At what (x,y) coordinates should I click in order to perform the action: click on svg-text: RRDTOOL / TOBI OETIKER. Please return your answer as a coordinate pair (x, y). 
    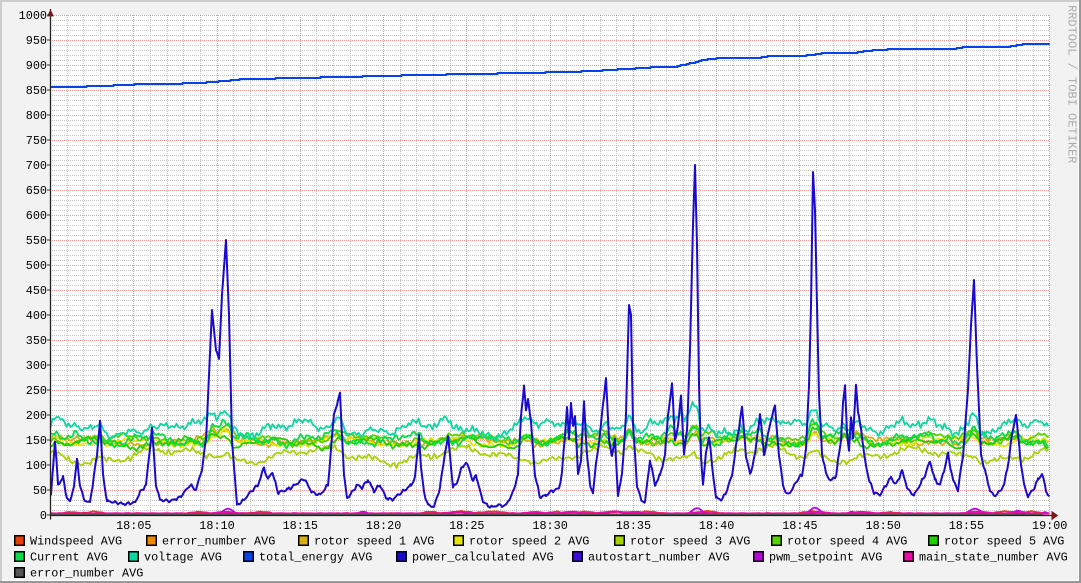
    Looking at the image, I should click on (1072, 84).